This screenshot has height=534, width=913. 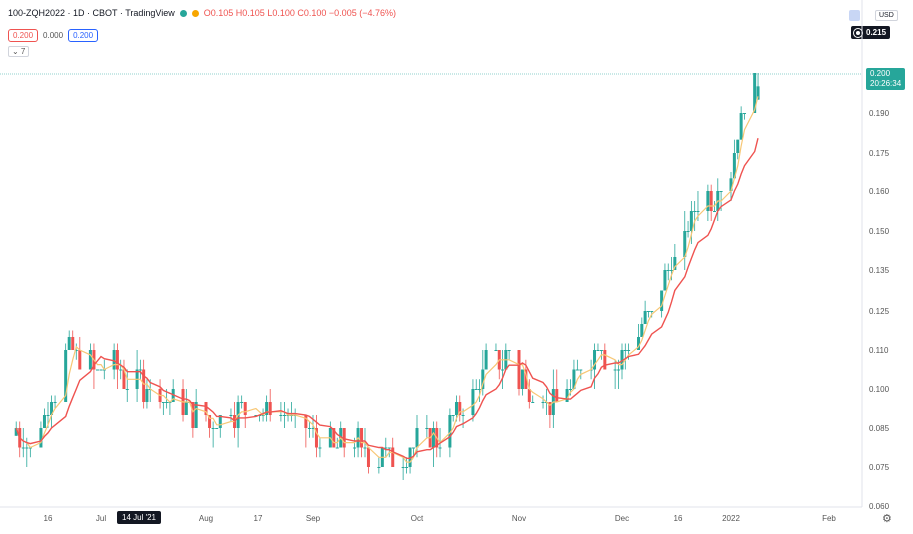 What do you see at coordinates (879, 428) in the screenshot?
I see `price-tick-label: 0.085` at bounding box center [879, 428].